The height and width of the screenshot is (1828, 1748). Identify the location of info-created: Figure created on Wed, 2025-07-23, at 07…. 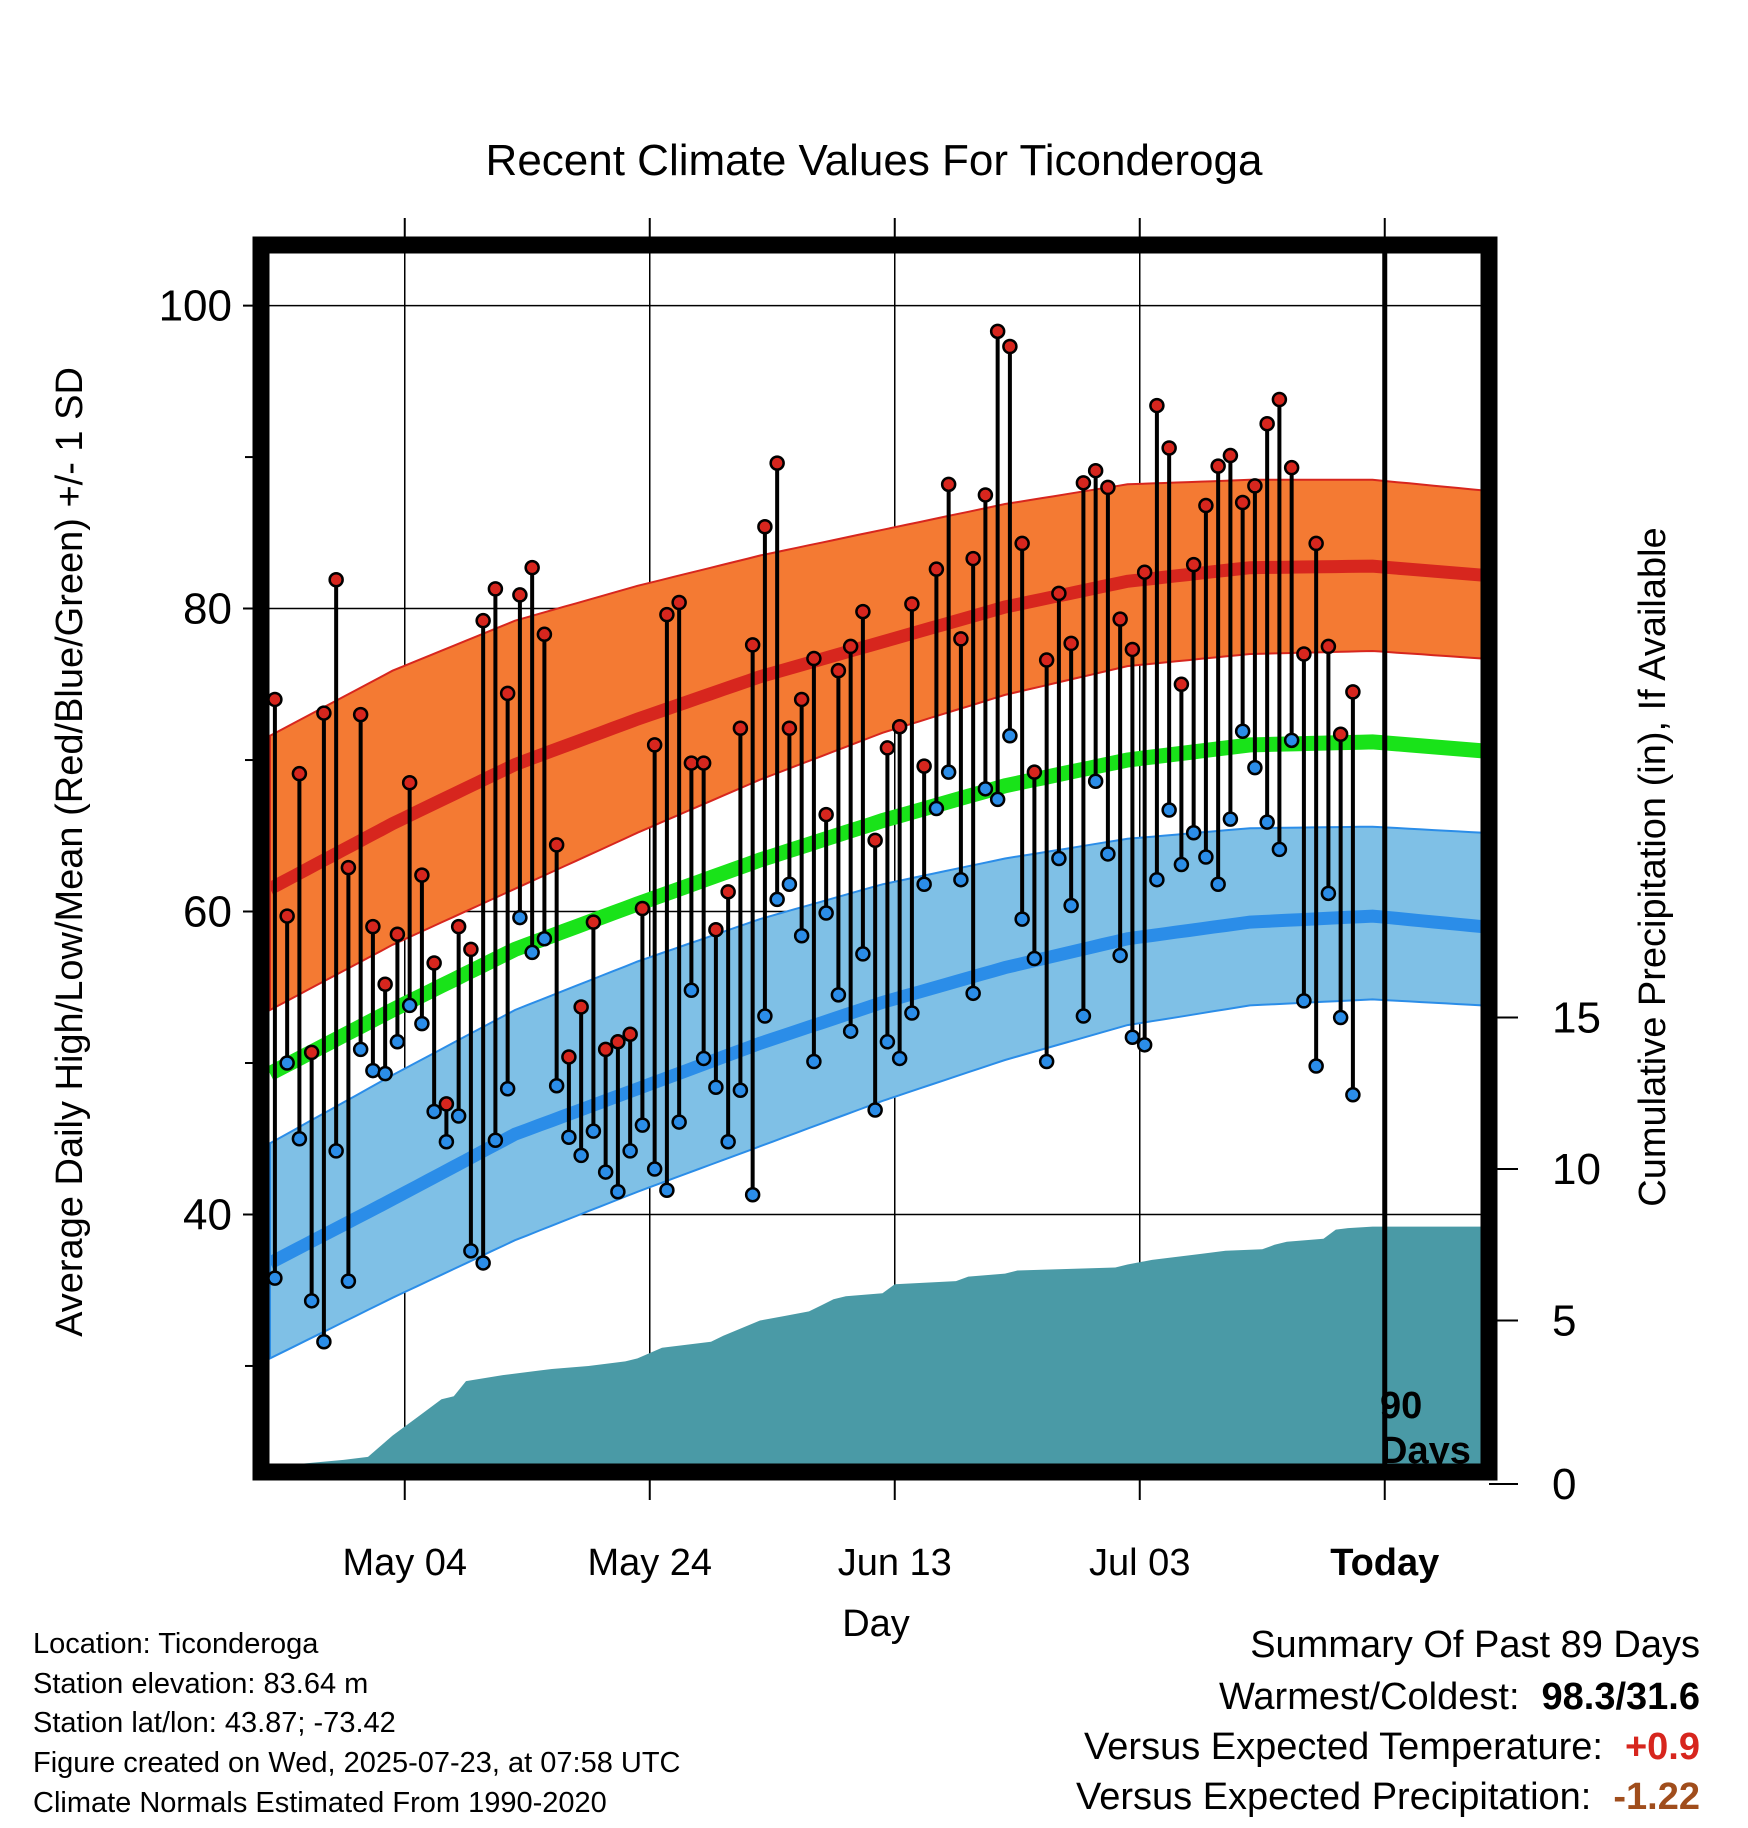
(357, 1763).